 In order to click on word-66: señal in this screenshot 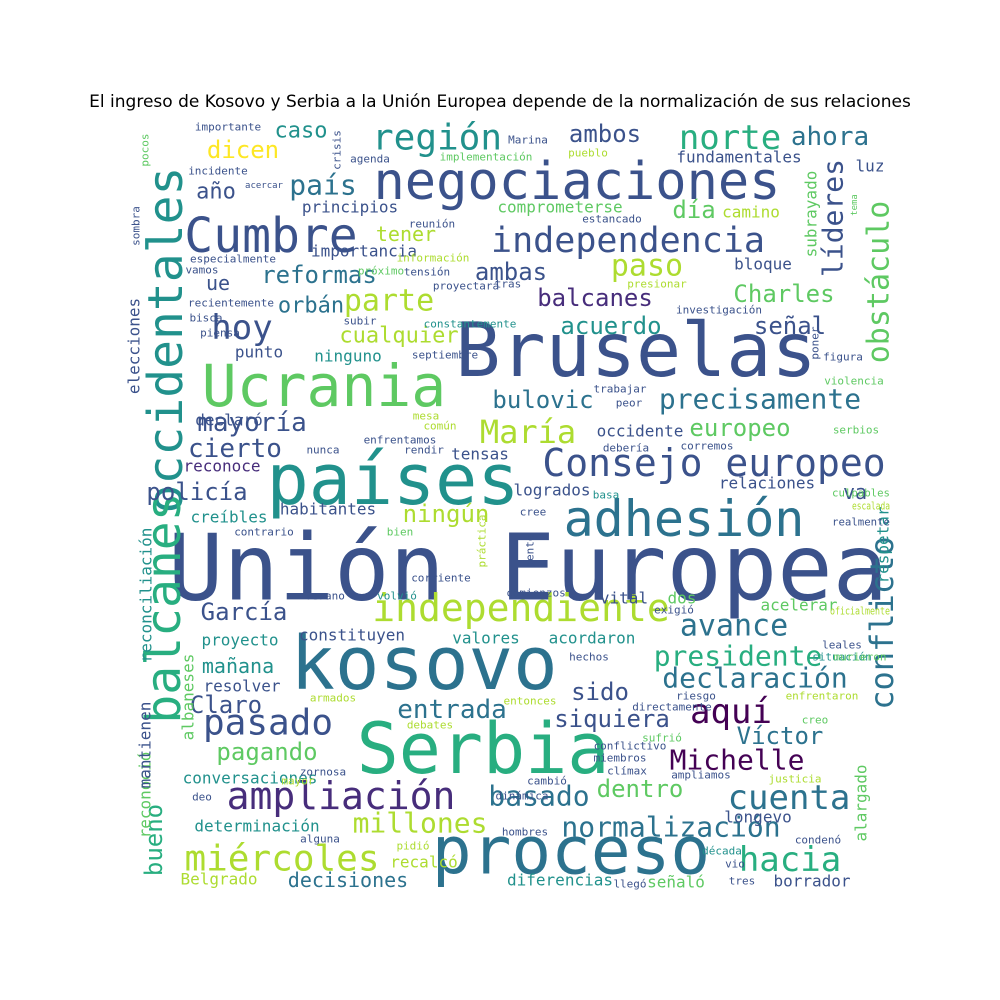, I will do `click(790, 326)`.